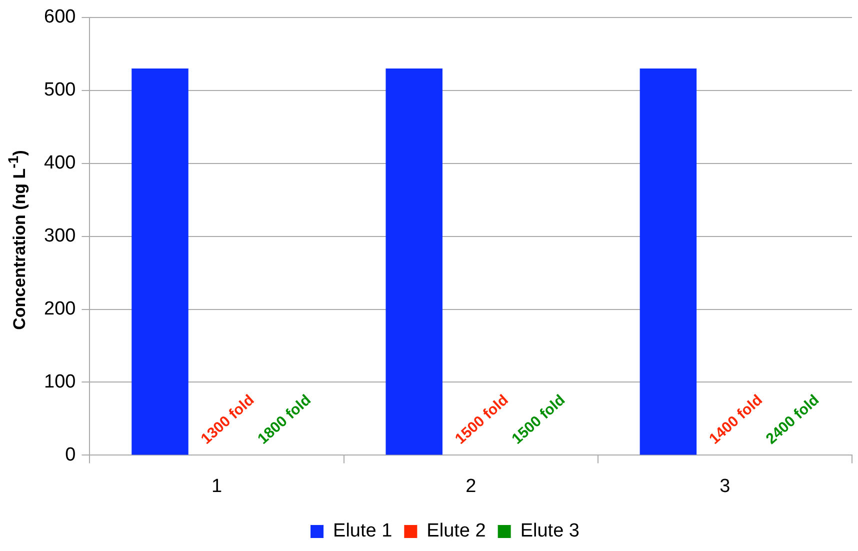  Describe the element at coordinates (216, 486) in the screenshot. I see `x-tick-label: 1` at that location.